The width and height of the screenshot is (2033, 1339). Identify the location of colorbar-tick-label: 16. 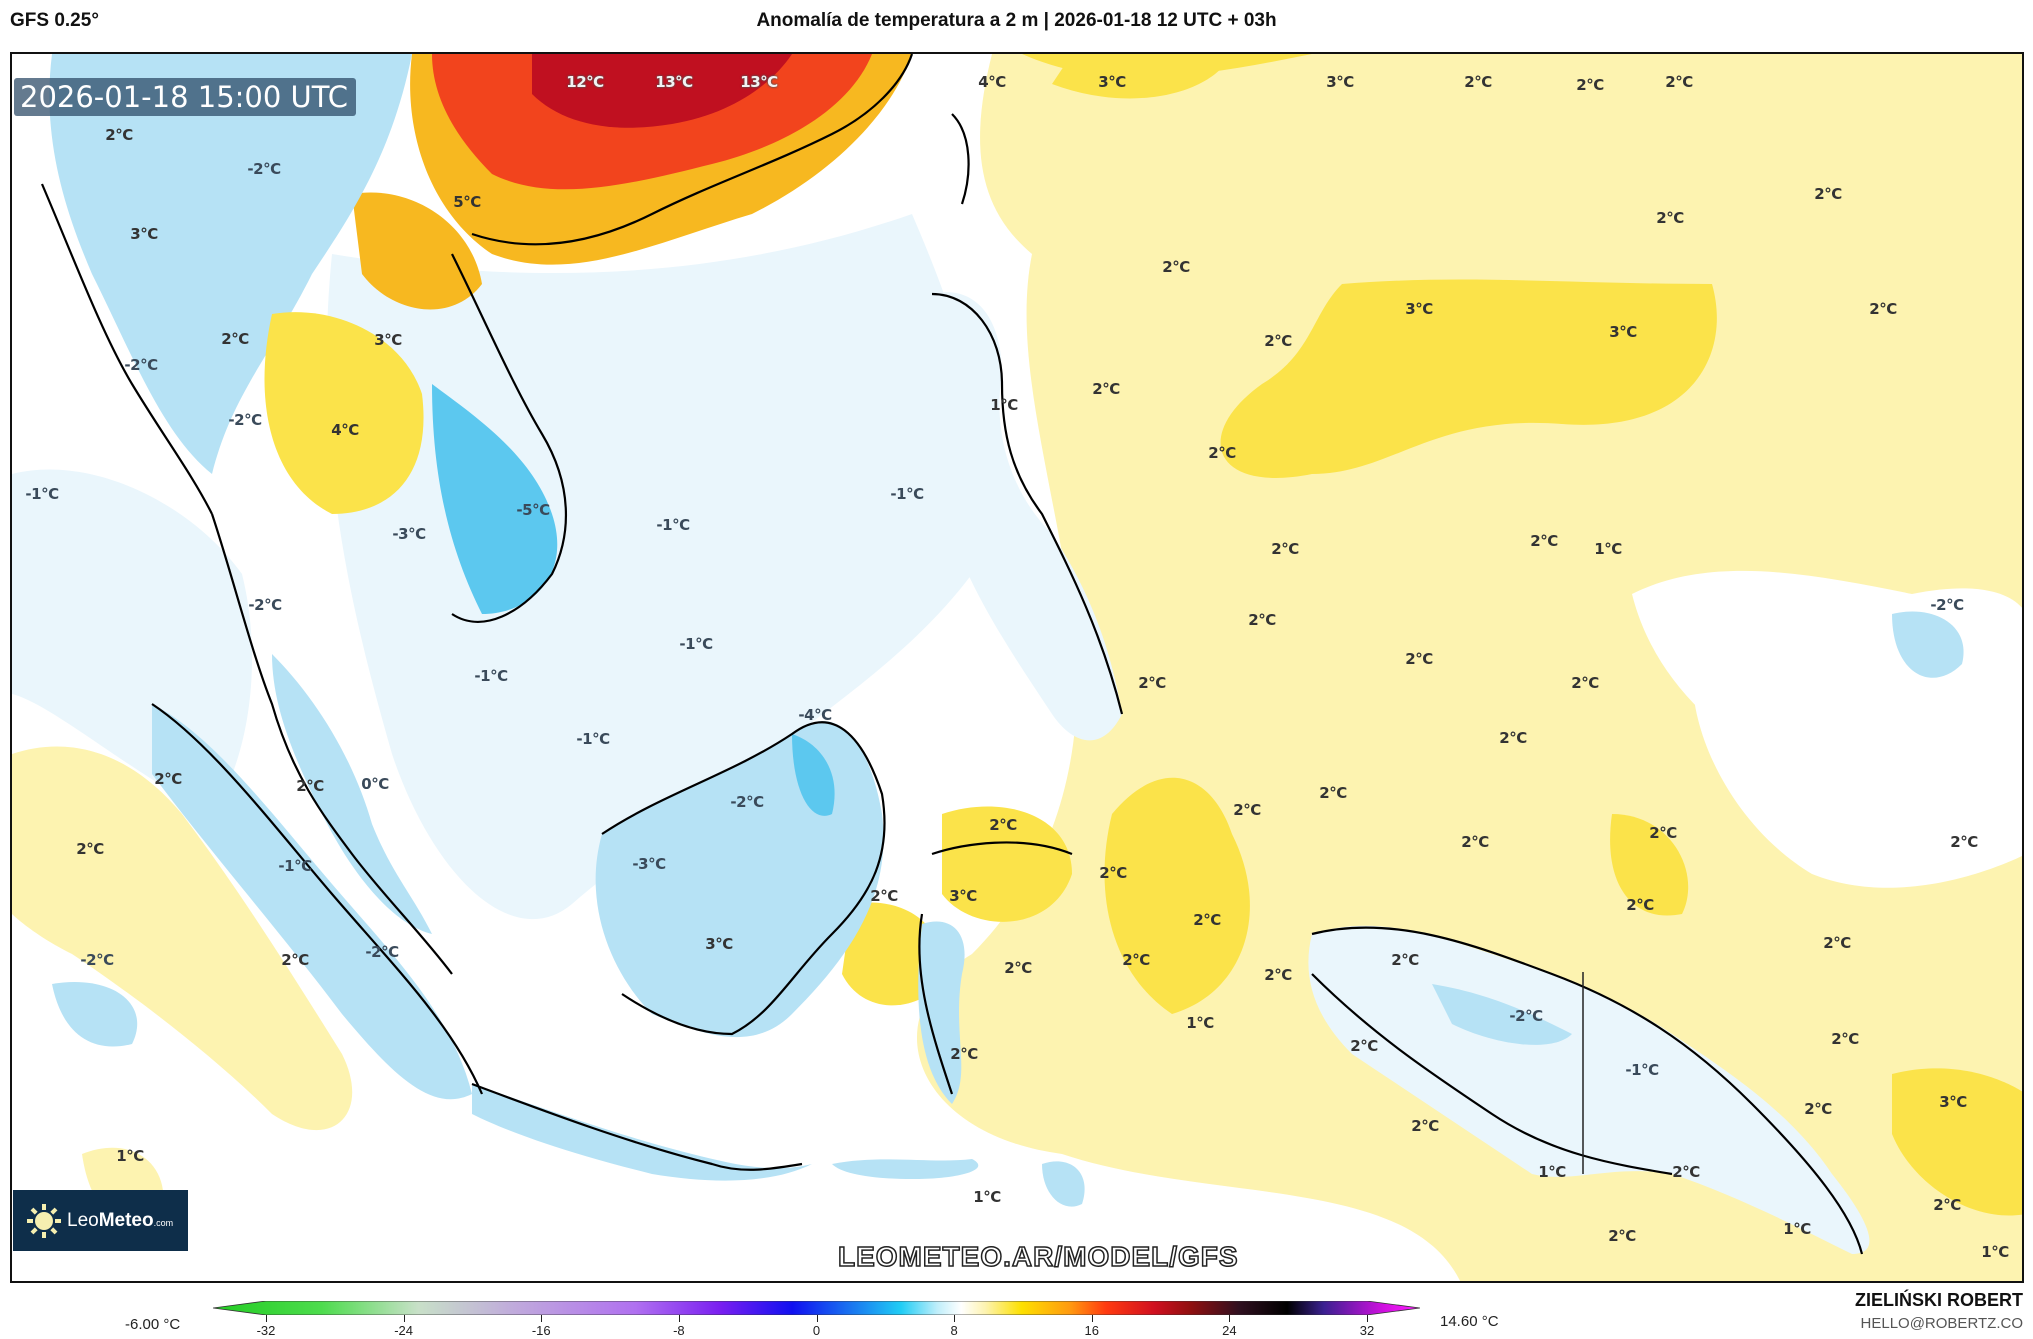
(1091, 1330).